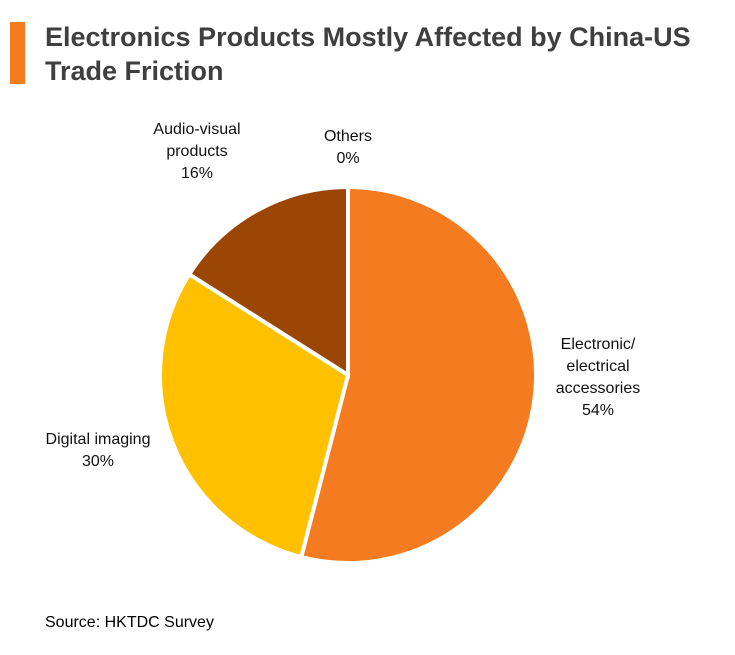 The width and height of the screenshot is (735, 655). Describe the element at coordinates (598, 344) in the screenshot. I see `pie-label-line-electronic-electrical-accessories: Electronic/` at that location.